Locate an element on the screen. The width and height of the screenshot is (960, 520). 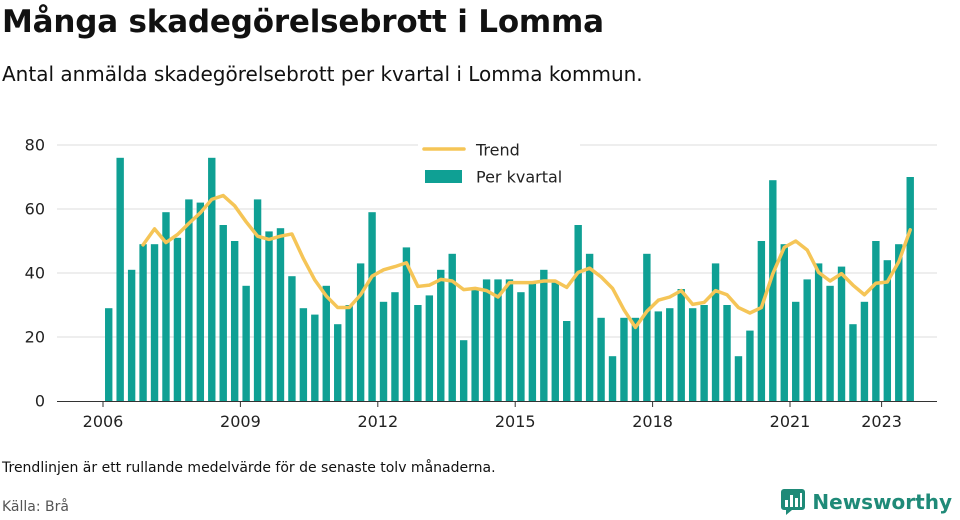
x-axis: 2006 2009 2012 2015 2018 2021 2023 is located at coordinates (497, 416).